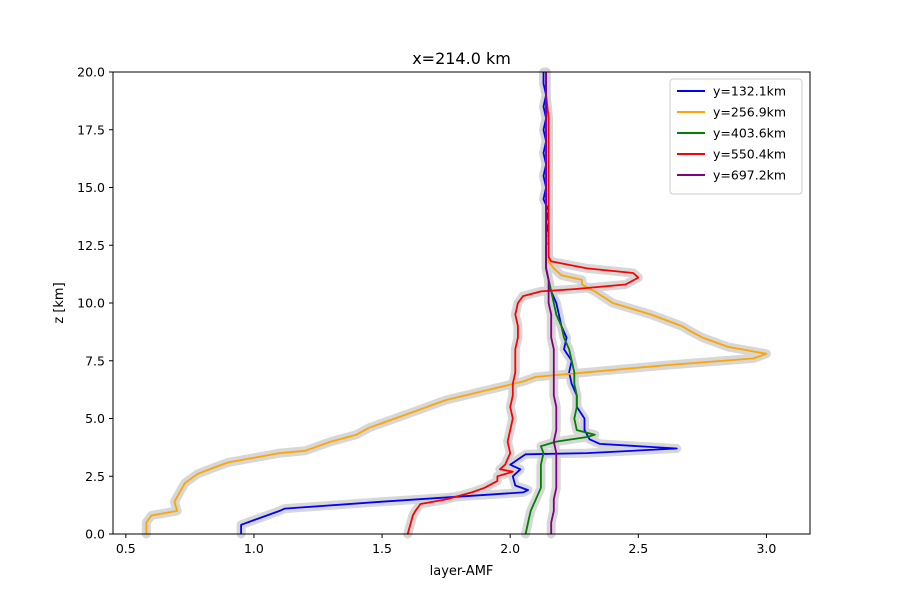  Describe the element at coordinates (91, 72) in the screenshot. I see `y-tick-label-9: 20.0` at that location.